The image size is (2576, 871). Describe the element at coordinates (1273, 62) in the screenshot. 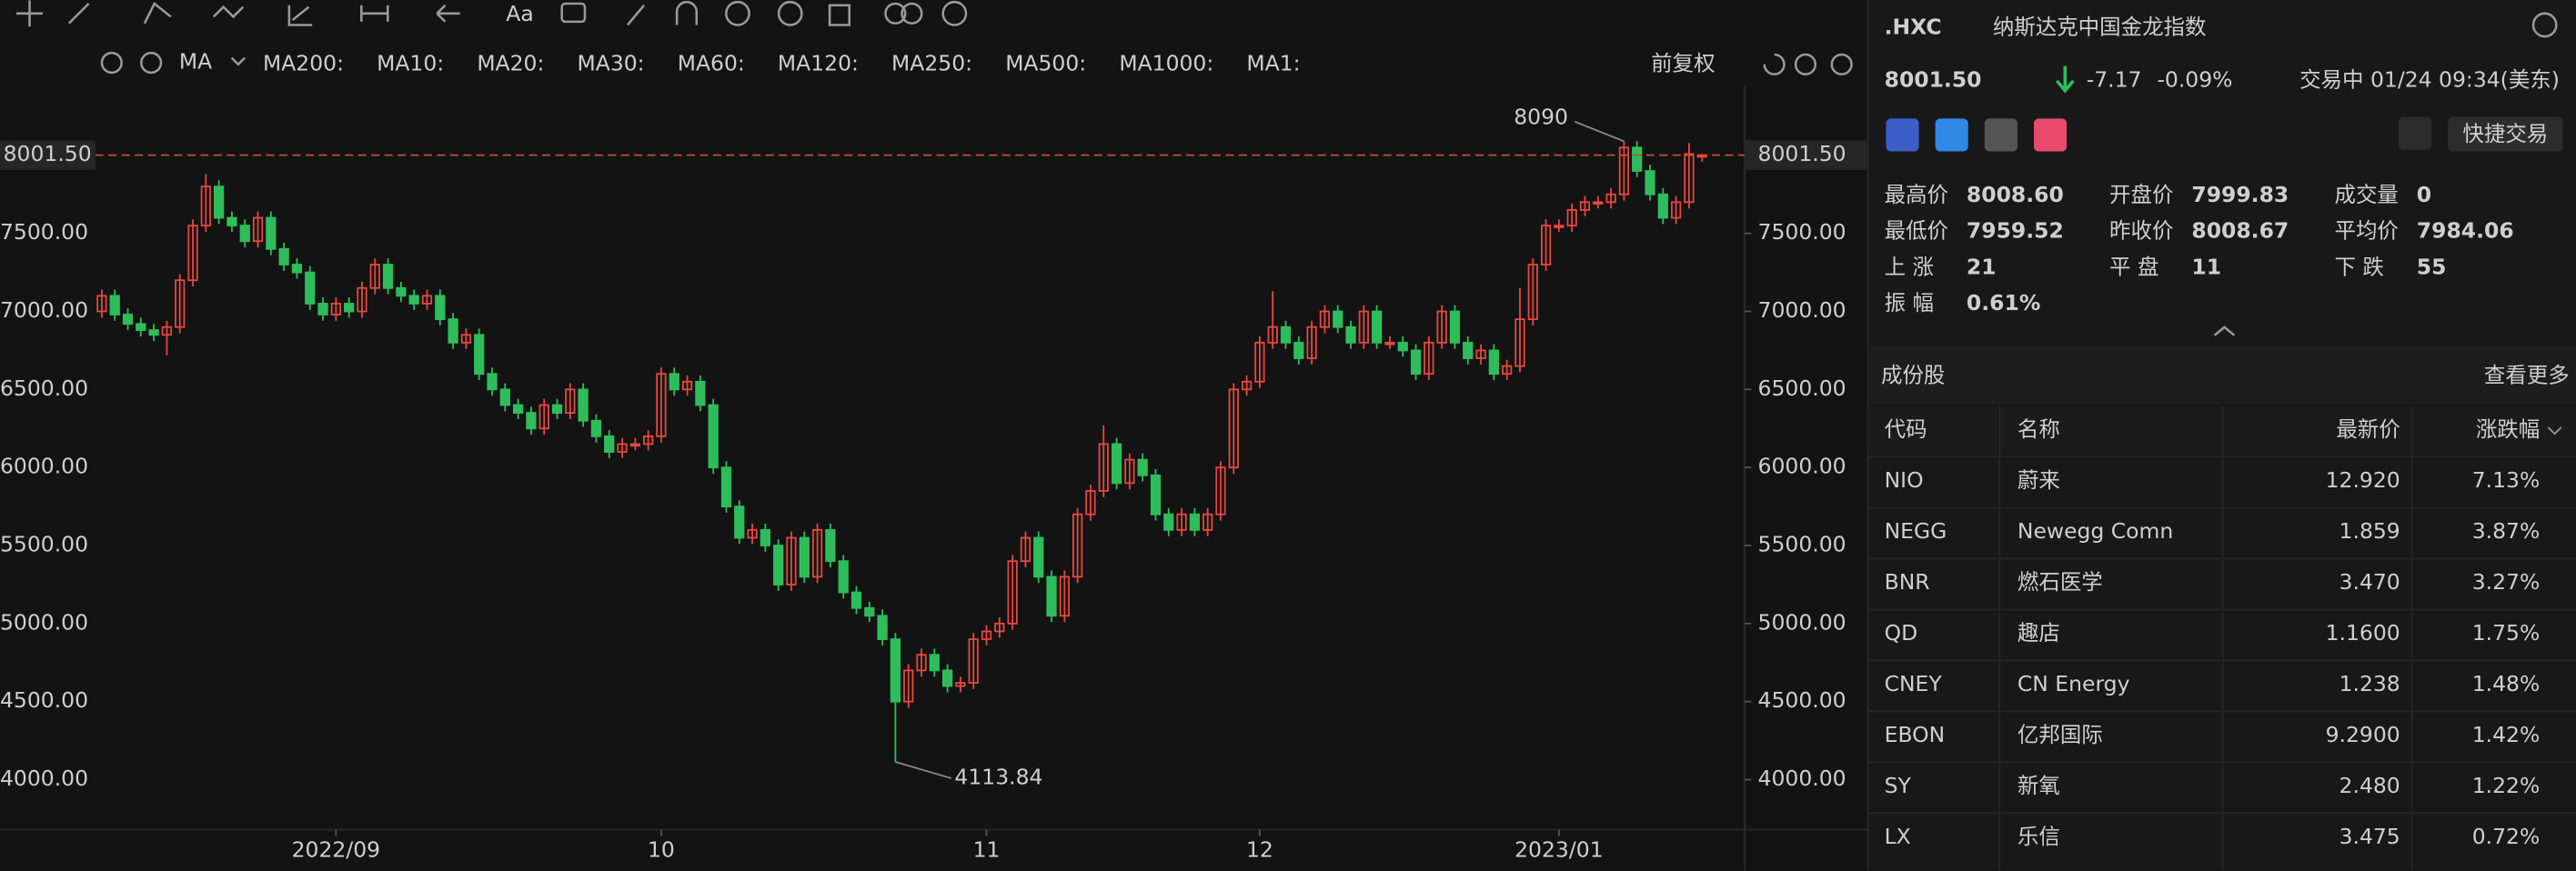

I see `ma-item: MA1:` at that location.